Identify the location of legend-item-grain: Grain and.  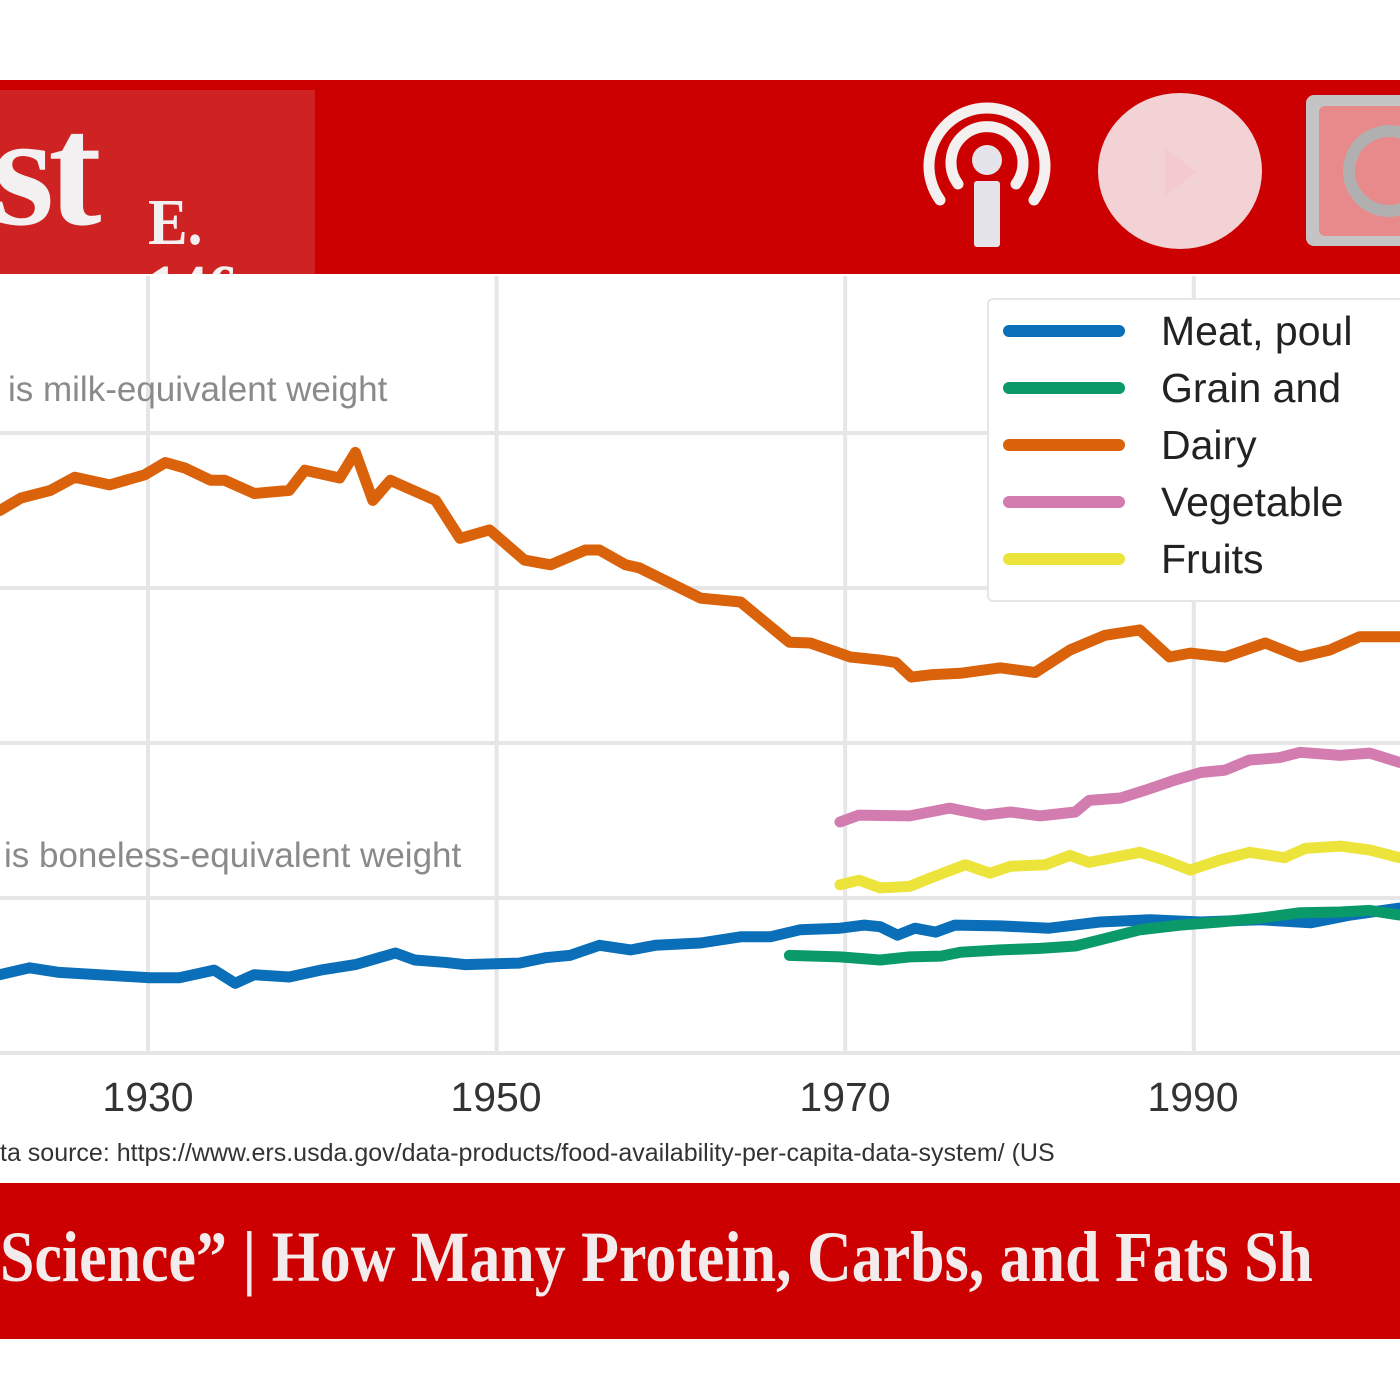
(1172, 388).